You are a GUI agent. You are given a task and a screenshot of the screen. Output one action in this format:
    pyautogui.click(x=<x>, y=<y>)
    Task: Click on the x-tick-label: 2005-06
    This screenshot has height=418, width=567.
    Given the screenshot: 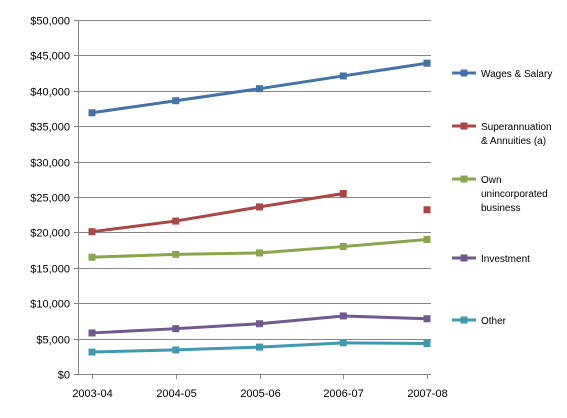 What is the action you would take?
    pyautogui.click(x=260, y=394)
    